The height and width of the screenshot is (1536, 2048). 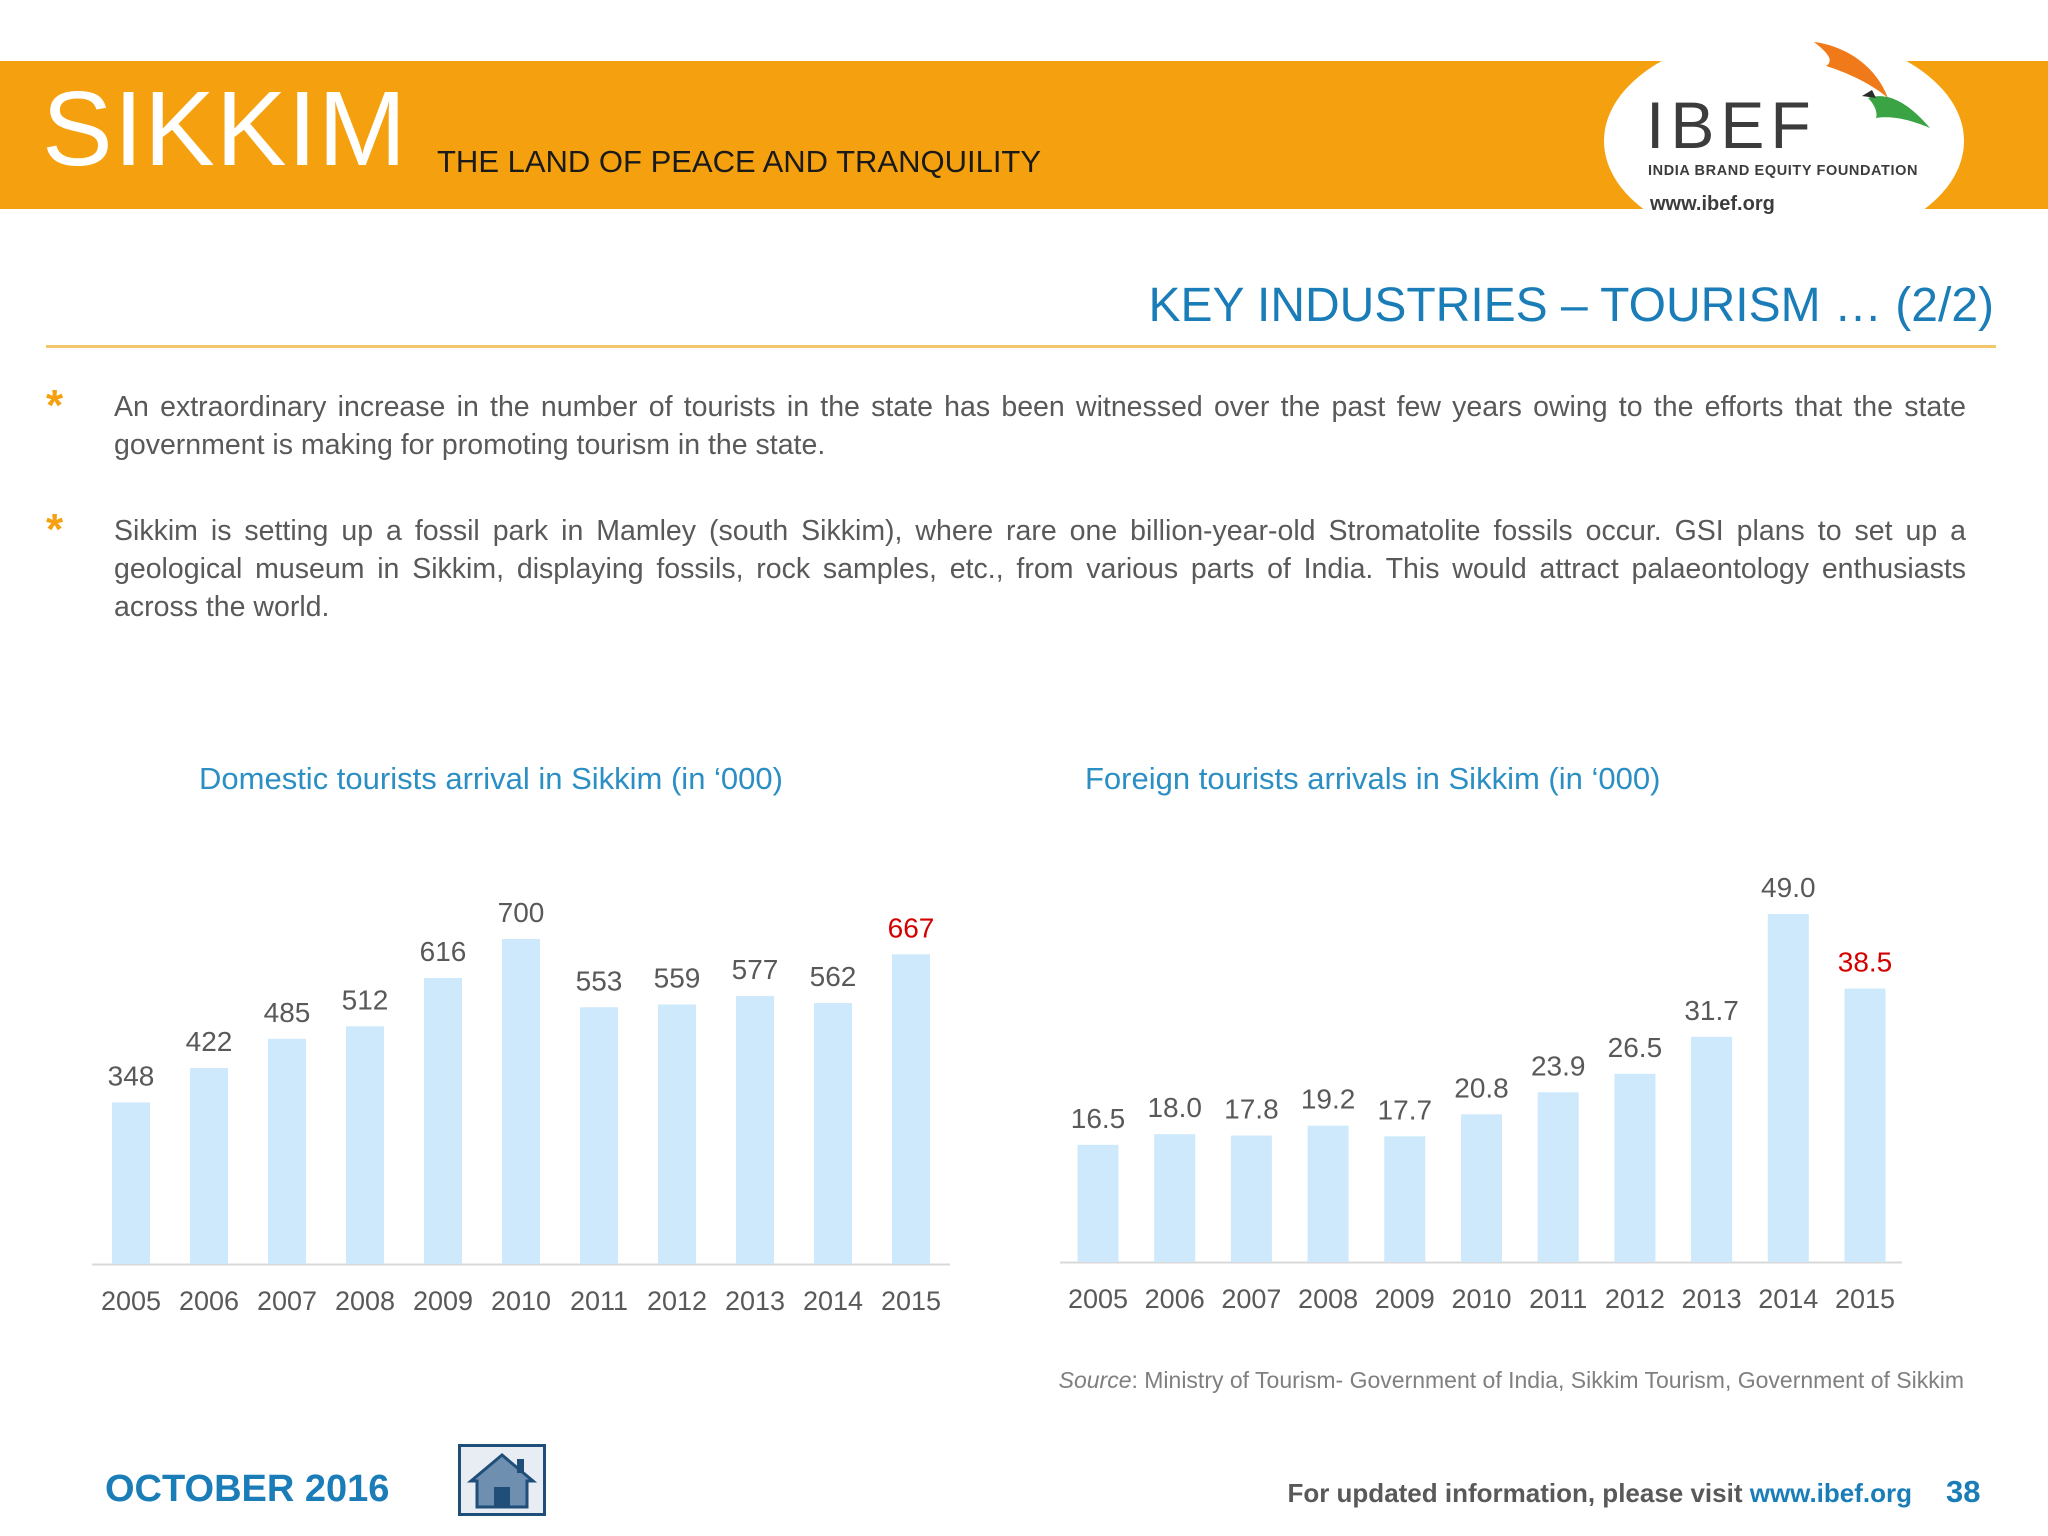 I want to click on data-label-2012: 559, so click(x=677, y=977).